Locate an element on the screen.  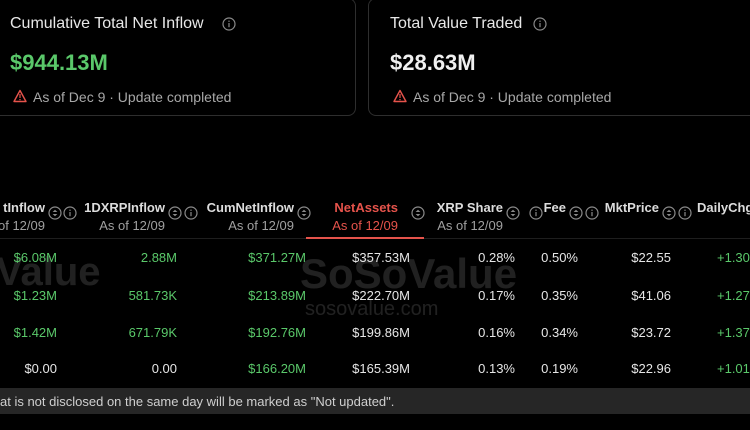
table-cell: $22.55 is located at coordinates (651, 257).